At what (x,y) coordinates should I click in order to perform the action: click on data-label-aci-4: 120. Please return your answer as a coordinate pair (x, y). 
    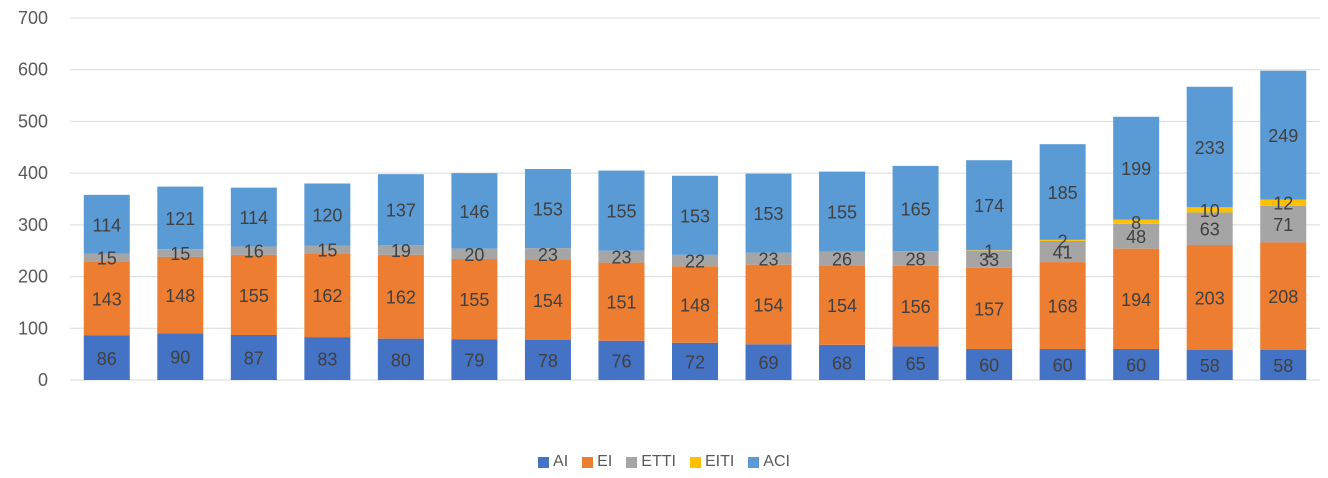
    Looking at the image, I should click on (327, 216).